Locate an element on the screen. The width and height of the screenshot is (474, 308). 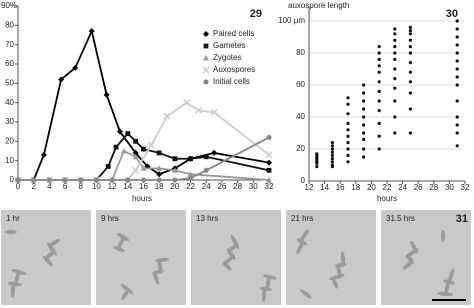
x-axis-label: hours is located at coordinates (142, 198).